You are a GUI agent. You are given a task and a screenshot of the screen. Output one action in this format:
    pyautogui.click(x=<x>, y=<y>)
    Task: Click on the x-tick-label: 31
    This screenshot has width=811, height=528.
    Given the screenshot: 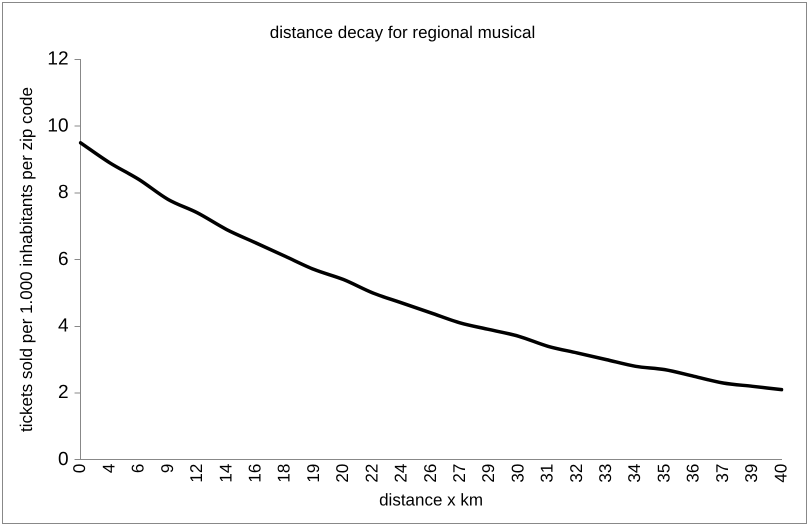 What is the action you would take?
    pyautogui.click(x=547, y=473)
    